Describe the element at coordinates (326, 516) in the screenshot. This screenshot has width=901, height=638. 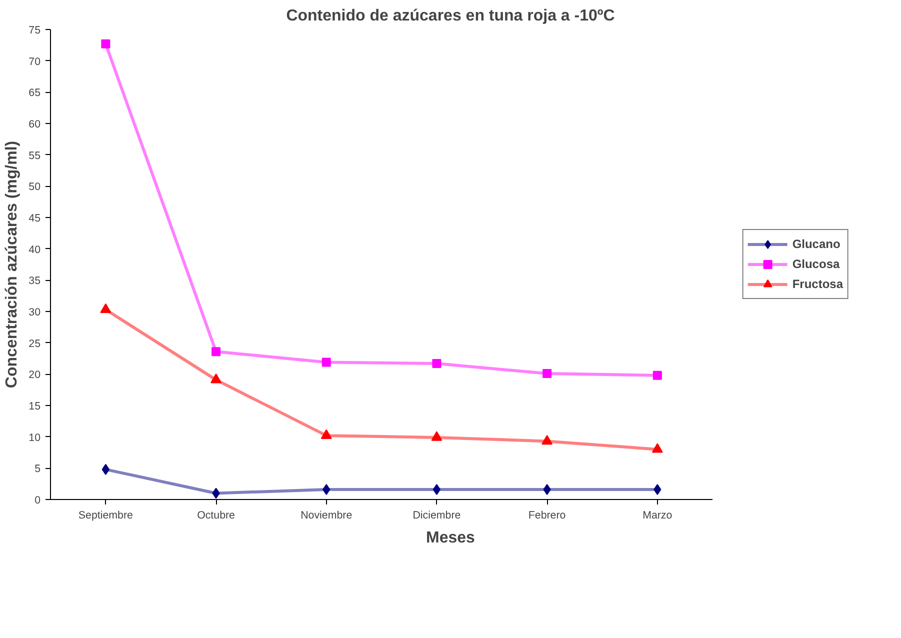
I see `x-tick-label: Noviembre` at that location.